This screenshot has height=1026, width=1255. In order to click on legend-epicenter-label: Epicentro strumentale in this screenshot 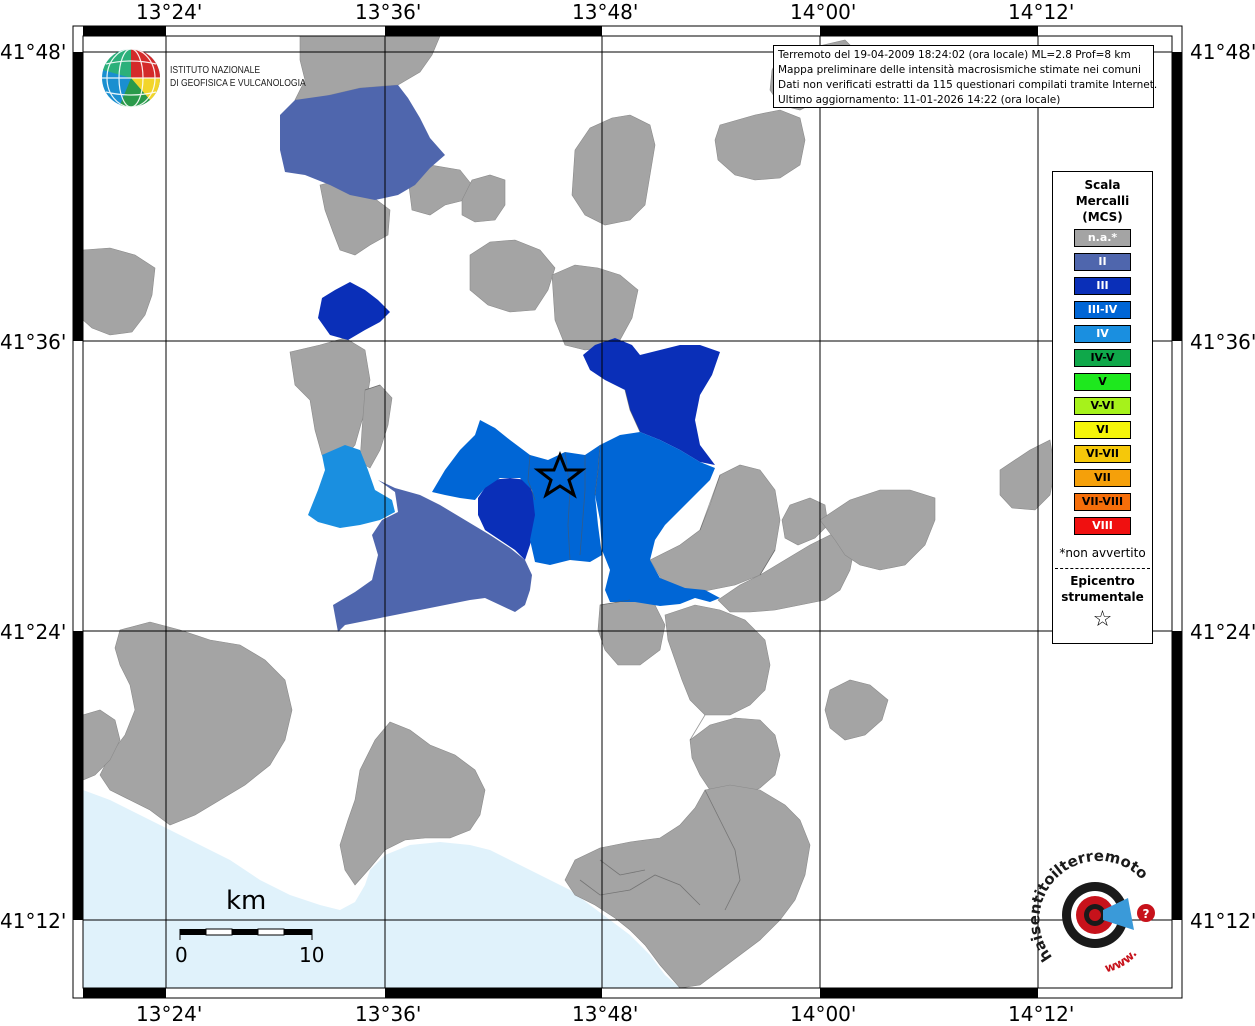, I will do `click(1102, 589)`.